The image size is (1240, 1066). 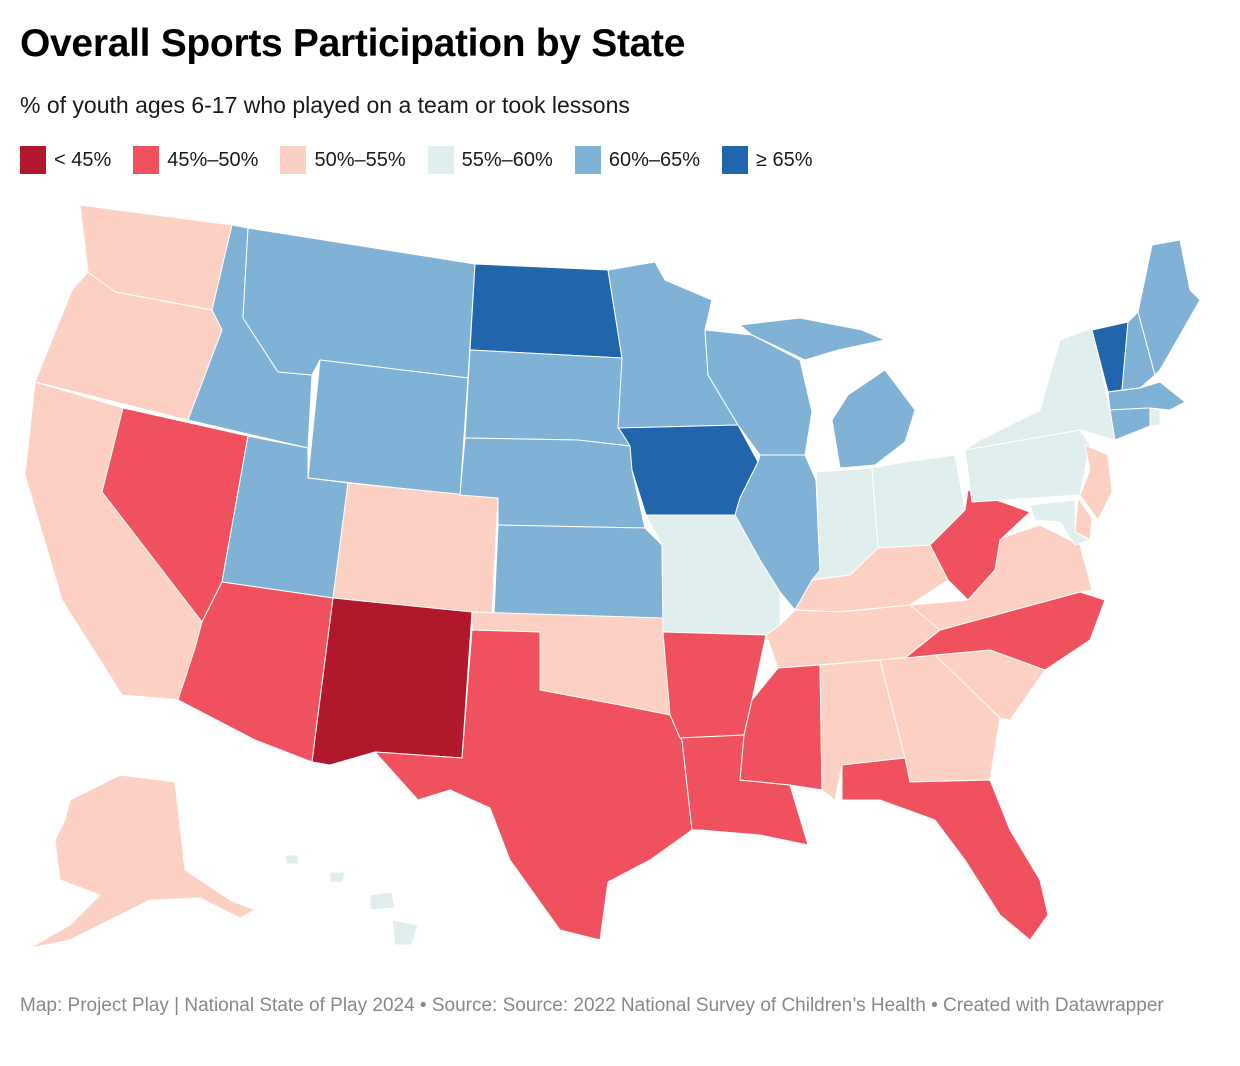 I want to click on state-hawaii, so click(x=351, y=900).